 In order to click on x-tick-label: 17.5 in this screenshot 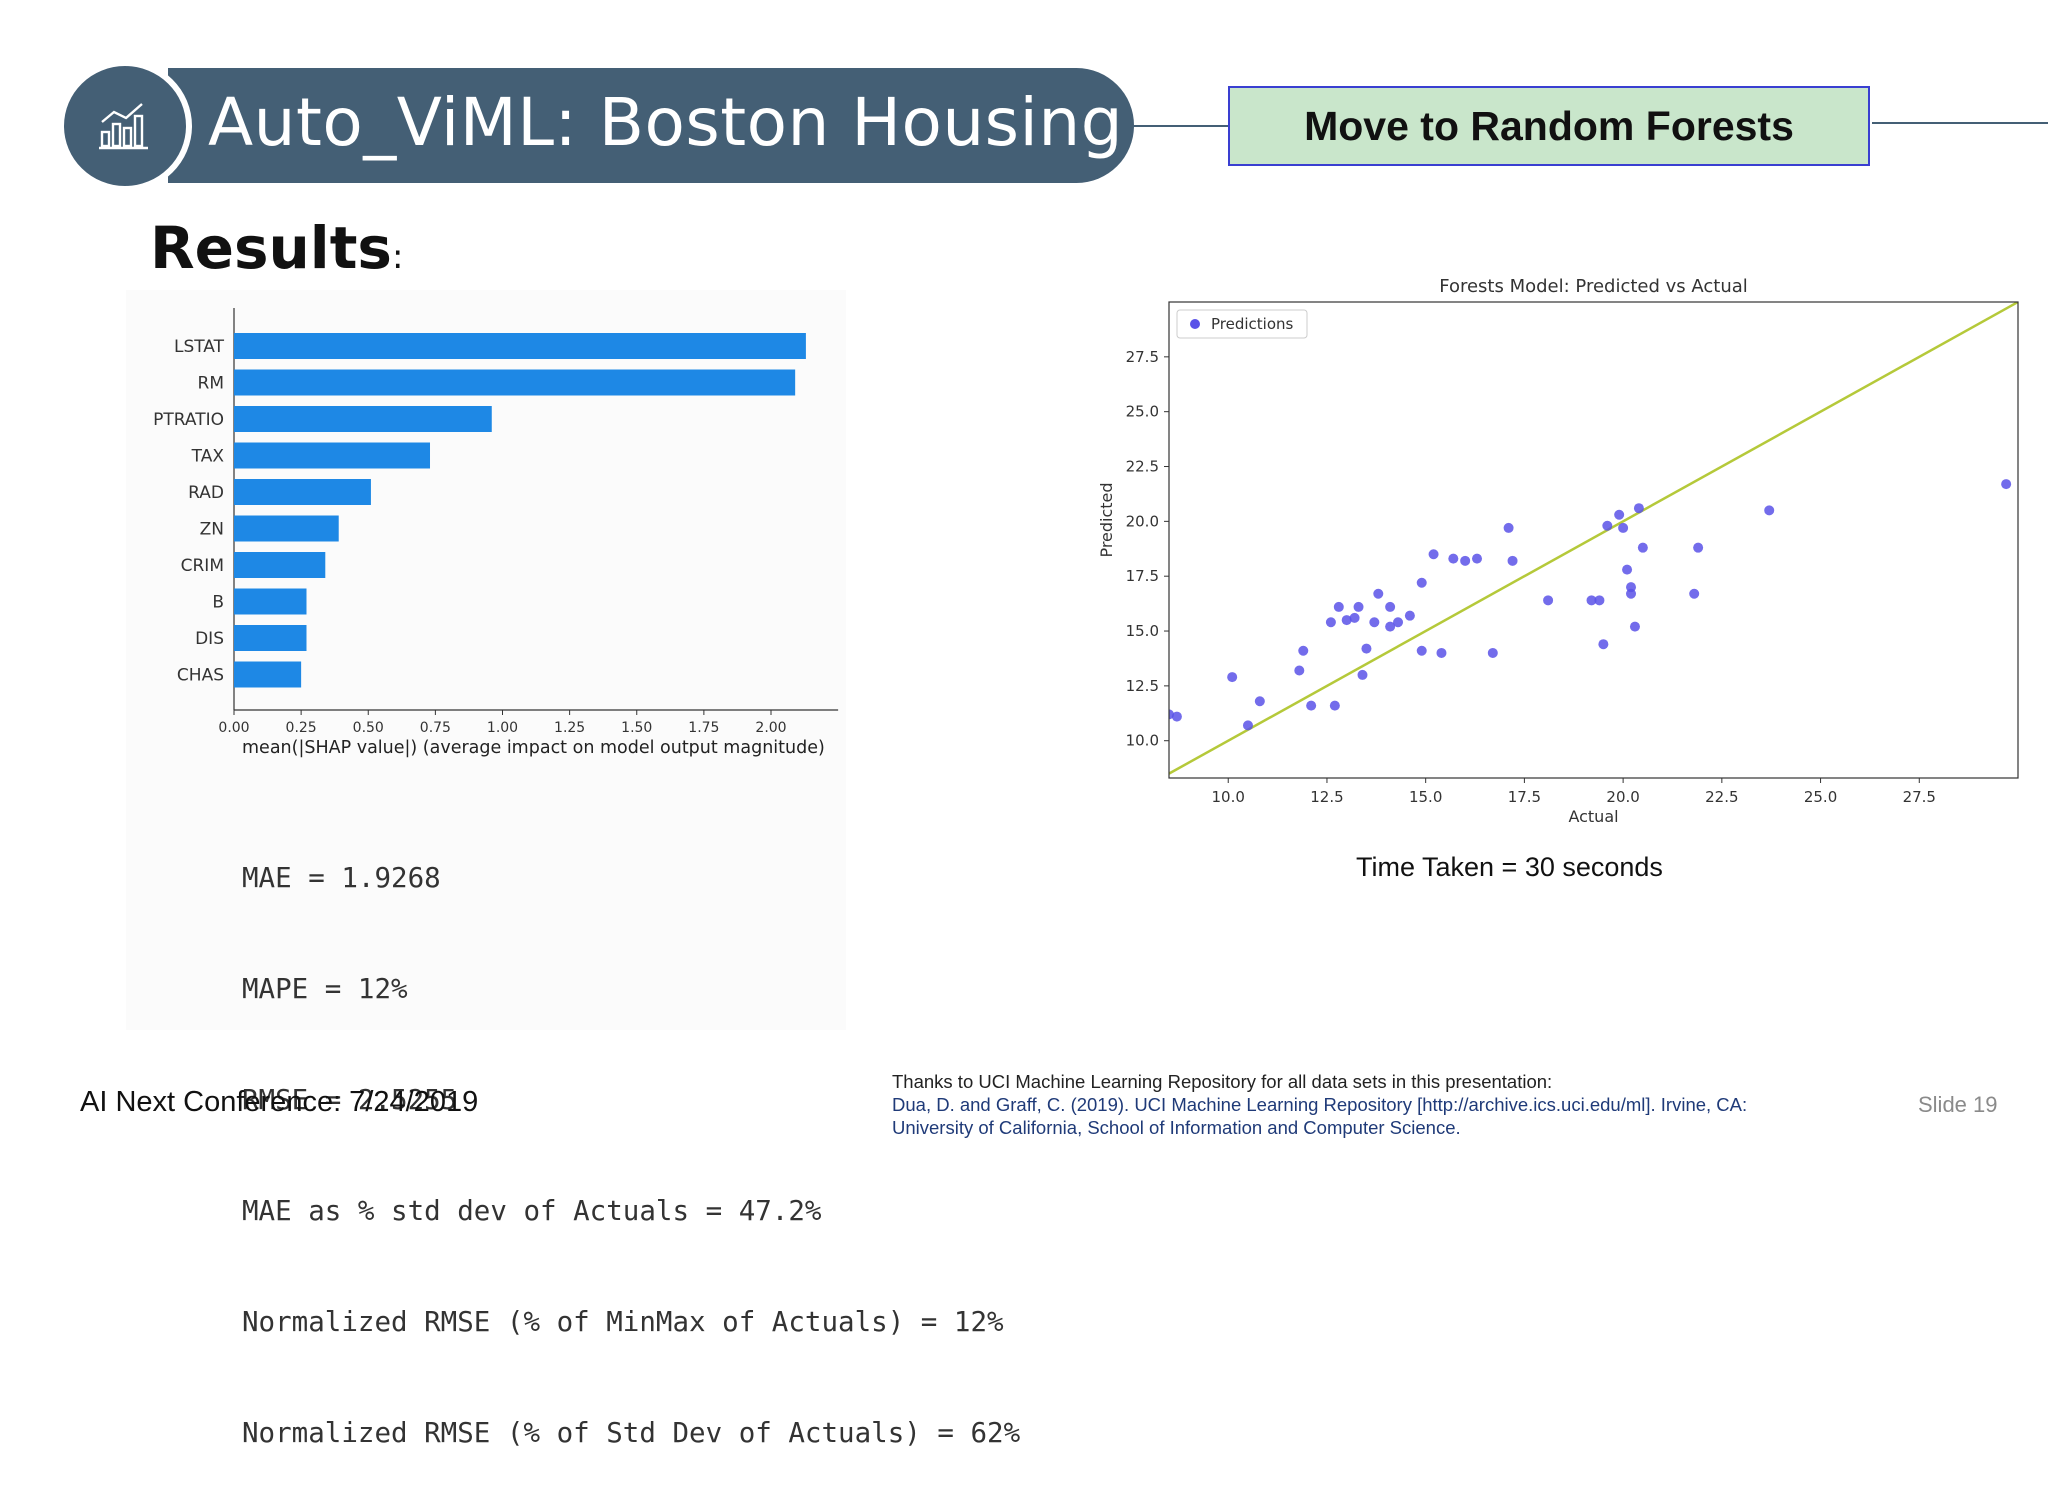, I will do `click(1524, 797)`.